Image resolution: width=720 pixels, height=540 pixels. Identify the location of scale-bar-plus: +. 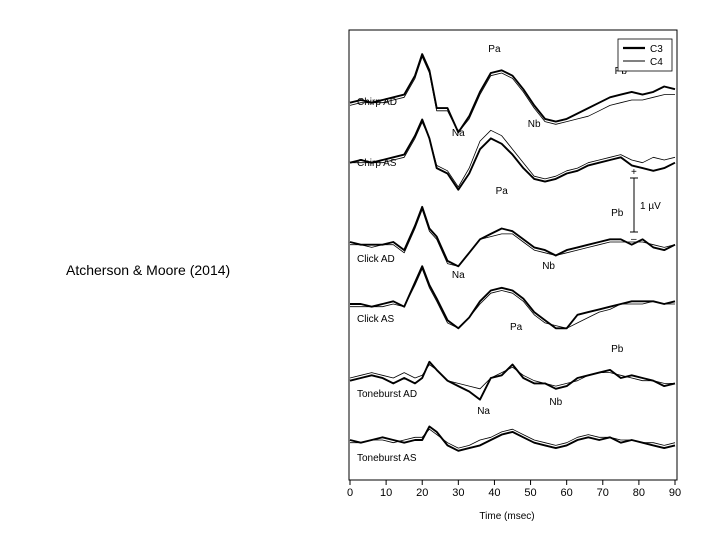
(634, 172).